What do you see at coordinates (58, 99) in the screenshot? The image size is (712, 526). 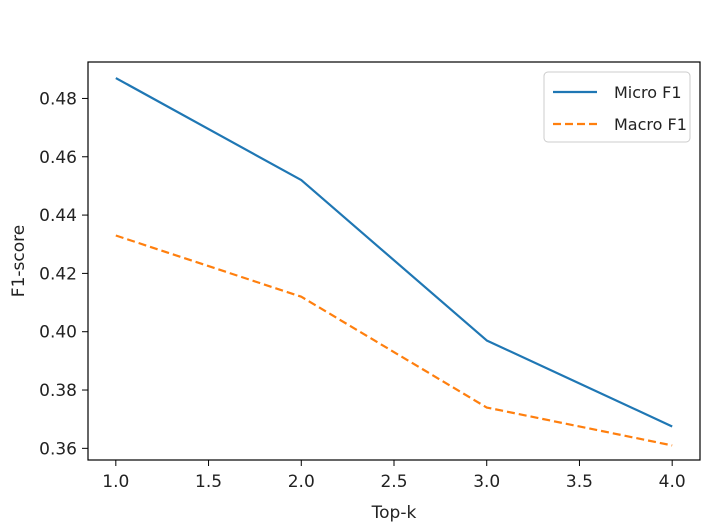 I see `y-tick-label: 0.48` at bounding box center [58, 99].